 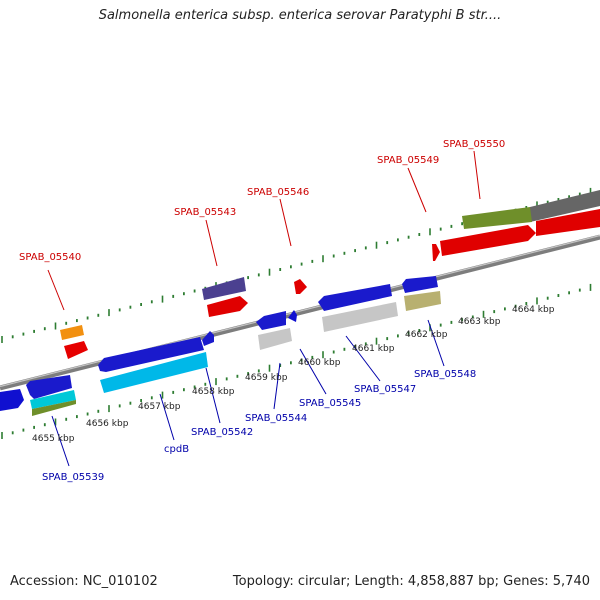 What do you see at coordinates (222, 432) in the screenshot?
I see `gene-label-spab-05542: SPAB_05542` at bounding box center [222, 432].